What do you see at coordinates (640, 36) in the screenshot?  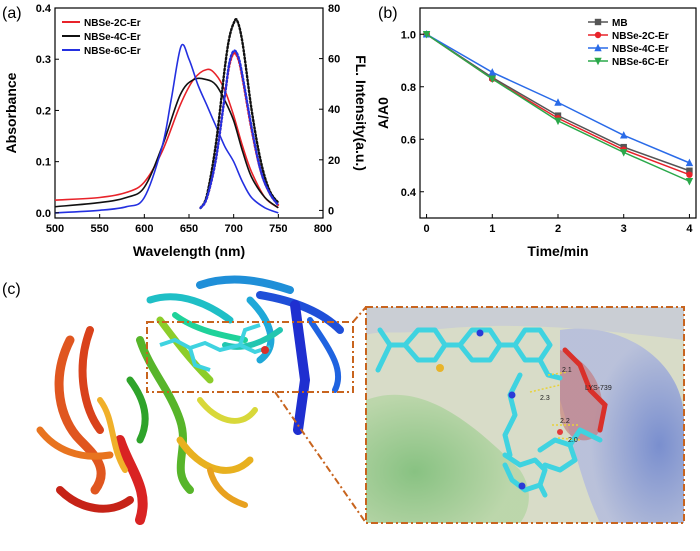 I see `b-legend-label: NBSe-2C-Er` at bounding box center [640, 36].